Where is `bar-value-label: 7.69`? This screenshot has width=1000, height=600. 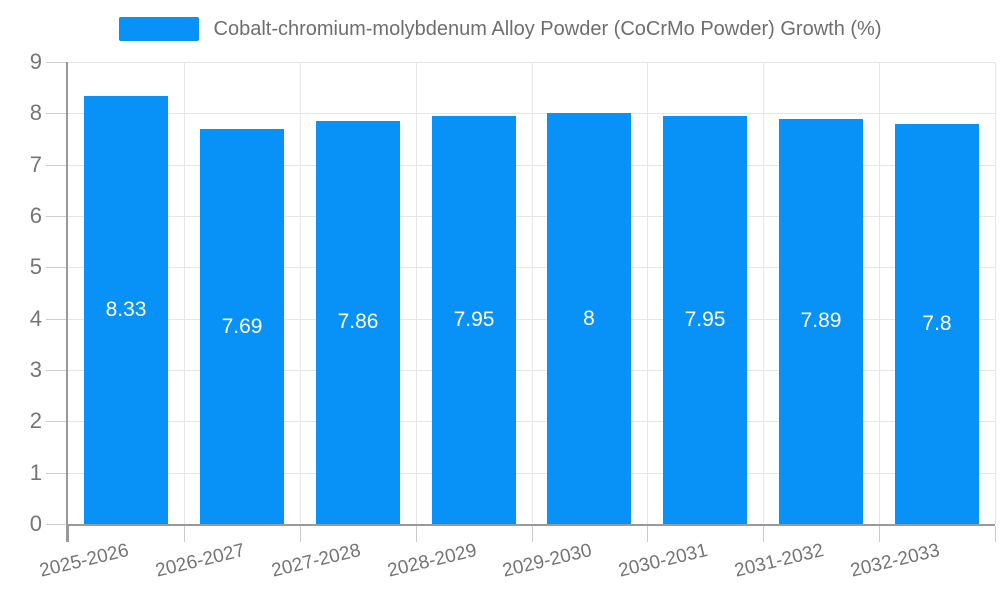
bar-value-label: 7.69 is located at coordinates (242, 326).